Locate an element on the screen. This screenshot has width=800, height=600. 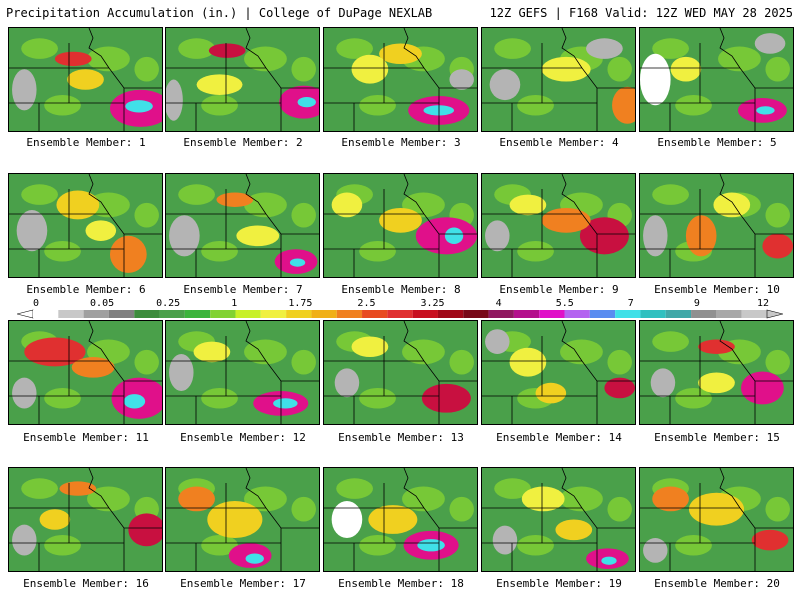
member-caption: Ensemble Member: 4 is located at coordinates (559, 142).